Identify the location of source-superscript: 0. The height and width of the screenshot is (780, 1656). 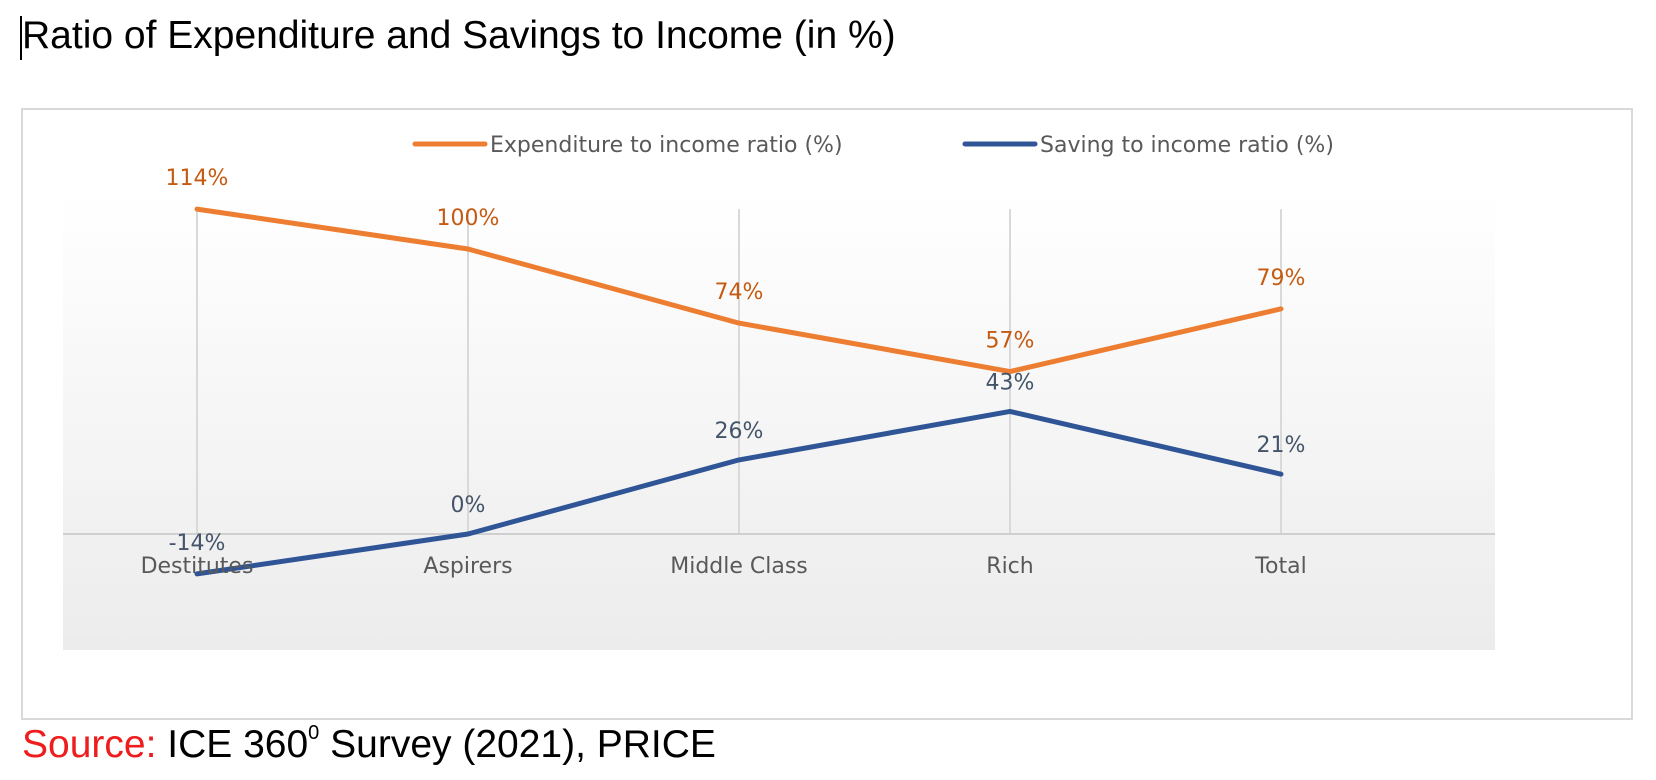
(314, 733).